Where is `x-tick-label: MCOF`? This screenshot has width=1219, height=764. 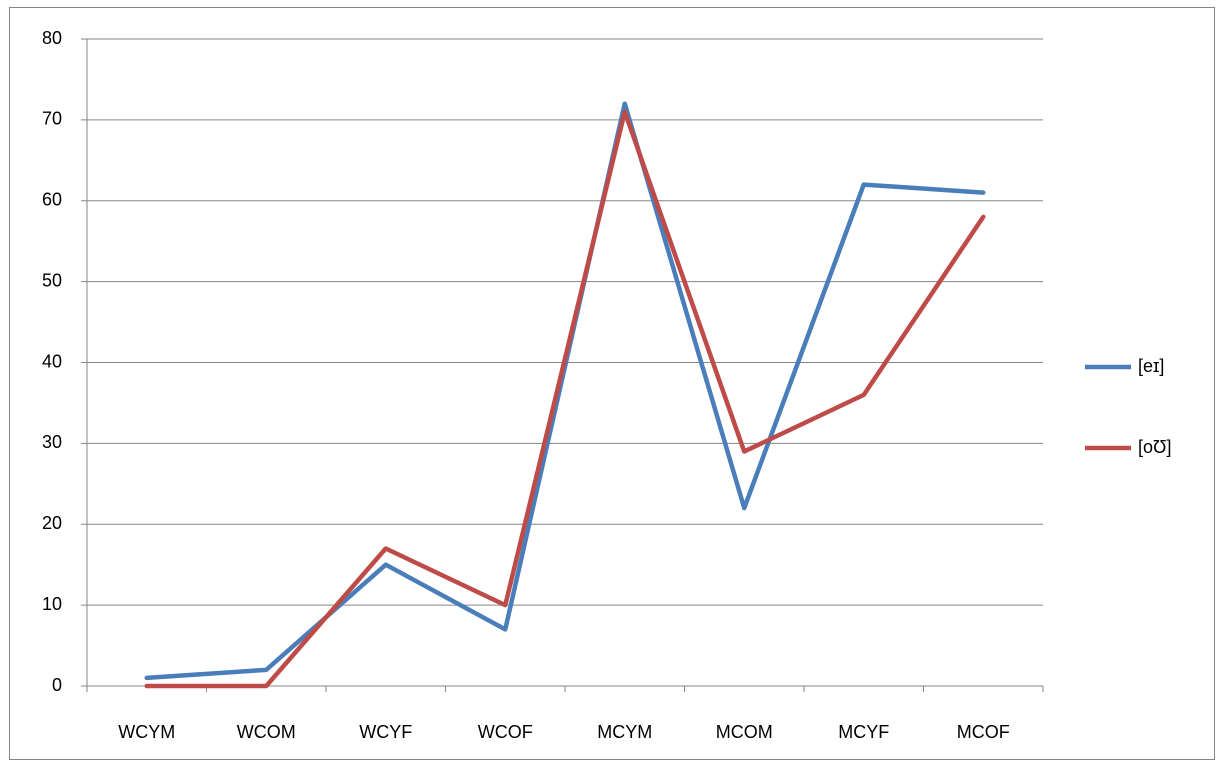 x-tick-label: MCOF is located at coordinates (983, 732).